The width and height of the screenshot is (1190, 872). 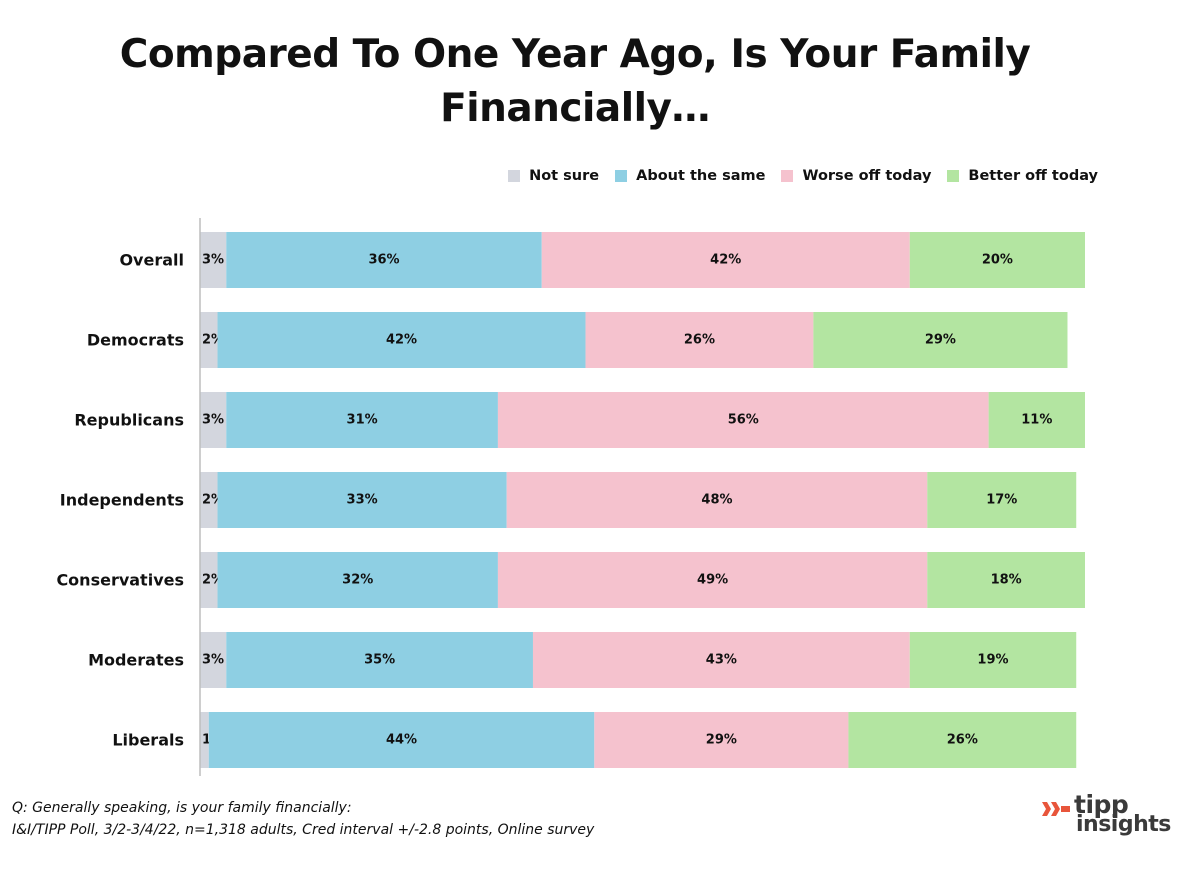 I want to click on legend-swatch-better-off-today, so click(x=953, y=176).